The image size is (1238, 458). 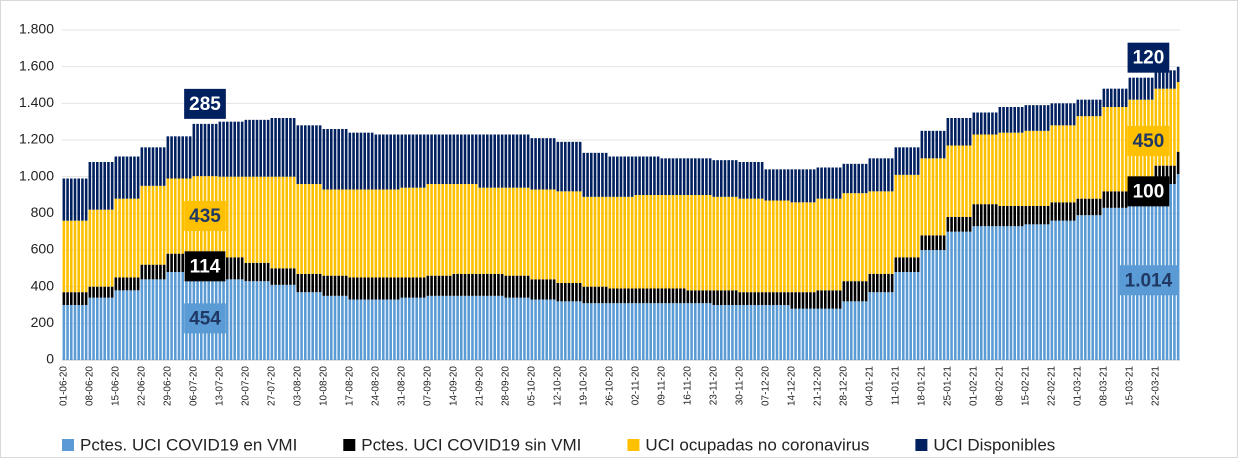 I want to click on x-tick-label: 29-06-20, so click(x=167, y=386).